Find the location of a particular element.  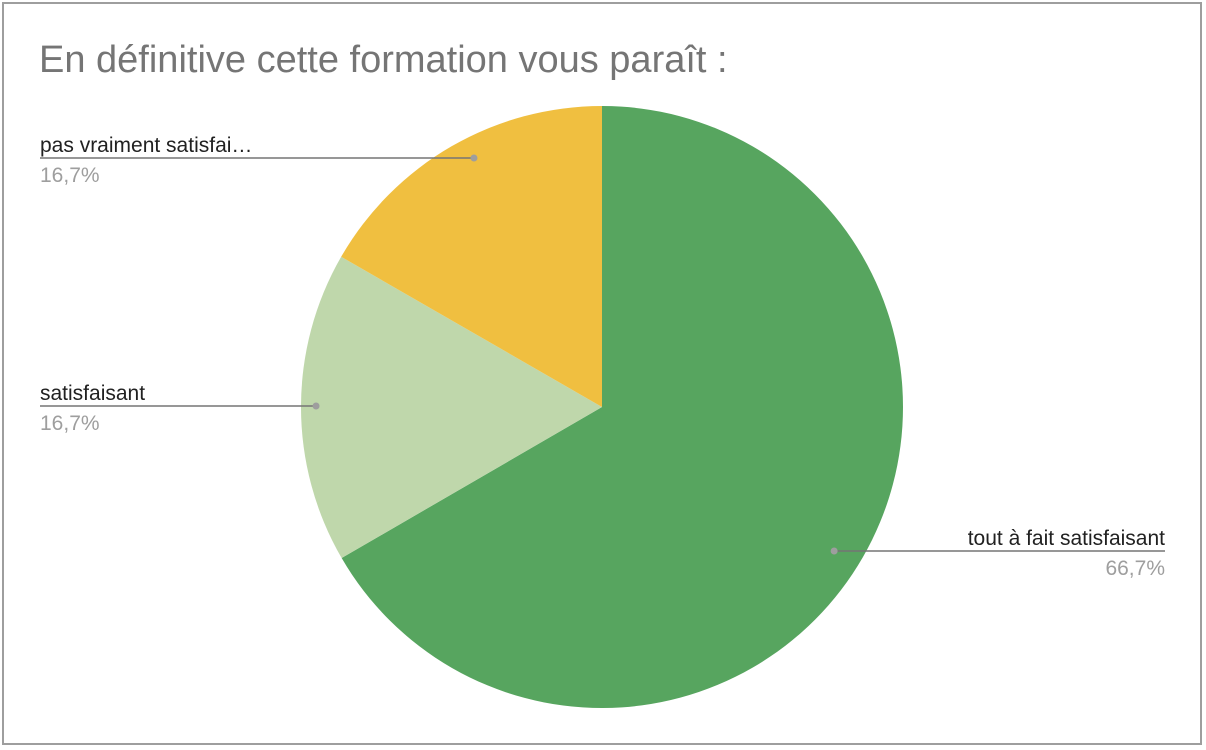

slice-percent-0: 66,7% is located at coordinates (1135, 568).